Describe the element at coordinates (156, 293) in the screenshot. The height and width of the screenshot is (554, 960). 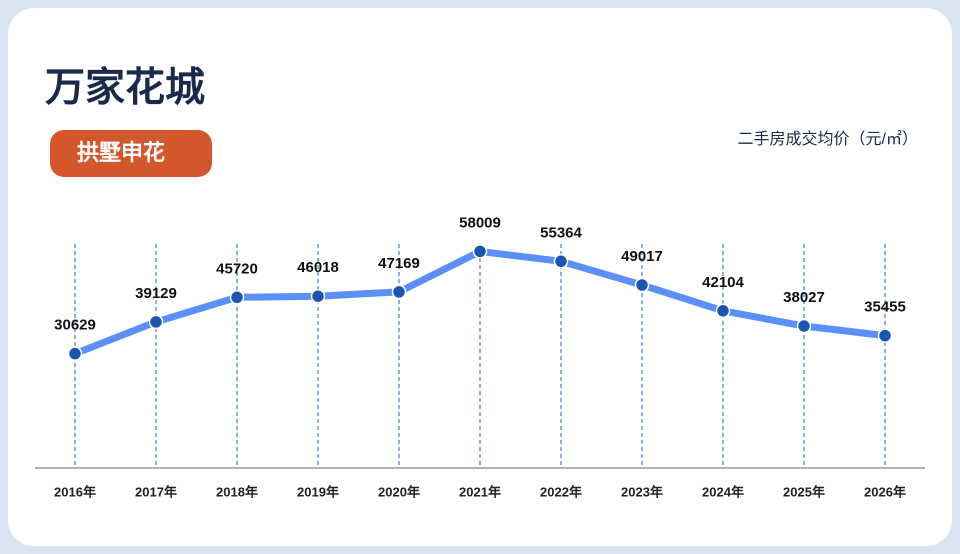
I see `data-label: 39129` at that location.